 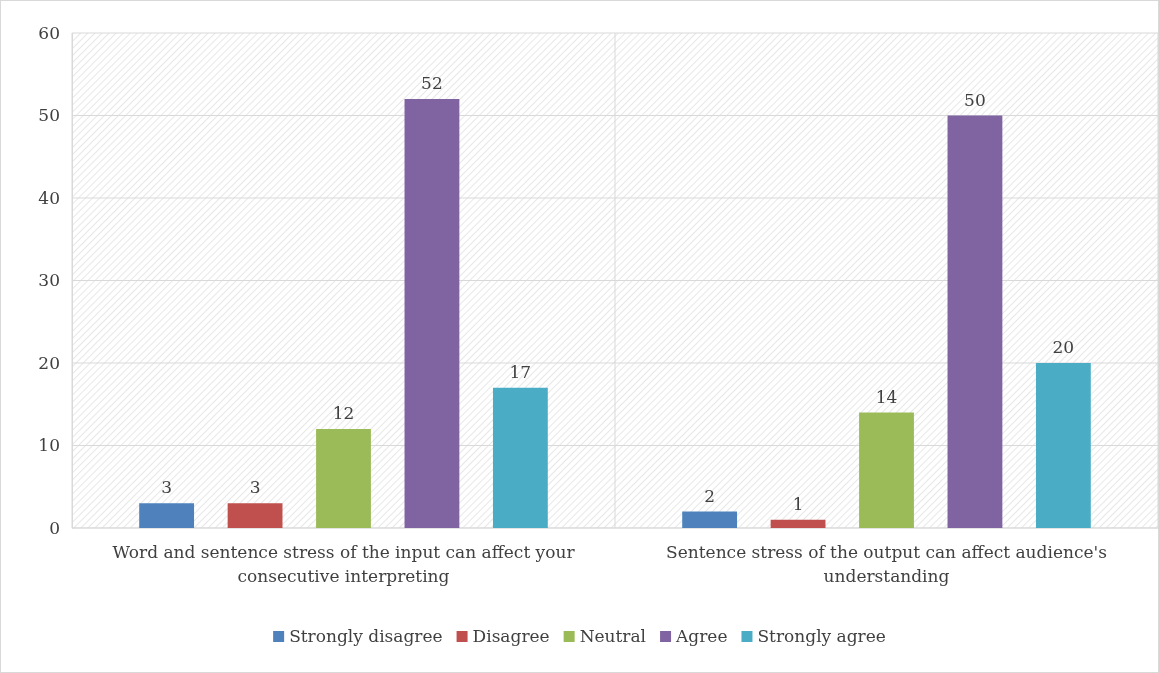 I want to click on y-tick-label: 50, so click(x=49, y=115).